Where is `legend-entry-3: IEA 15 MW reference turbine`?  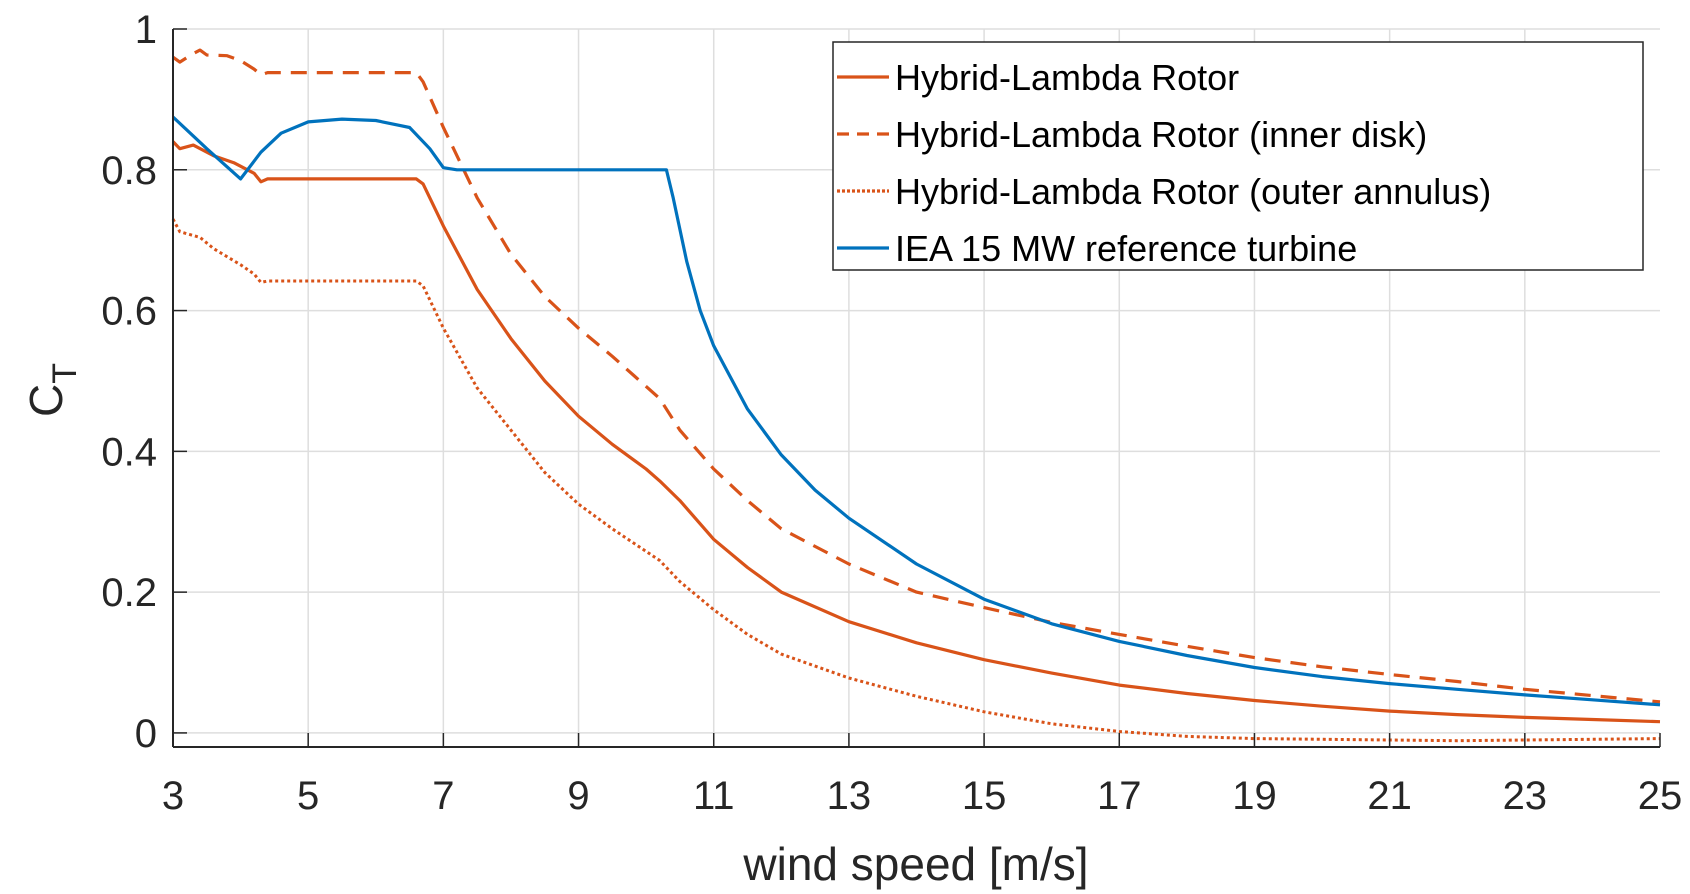
legend-entry-3: IEA 15 MW reference turbine is located at coordinates (1126, 248).